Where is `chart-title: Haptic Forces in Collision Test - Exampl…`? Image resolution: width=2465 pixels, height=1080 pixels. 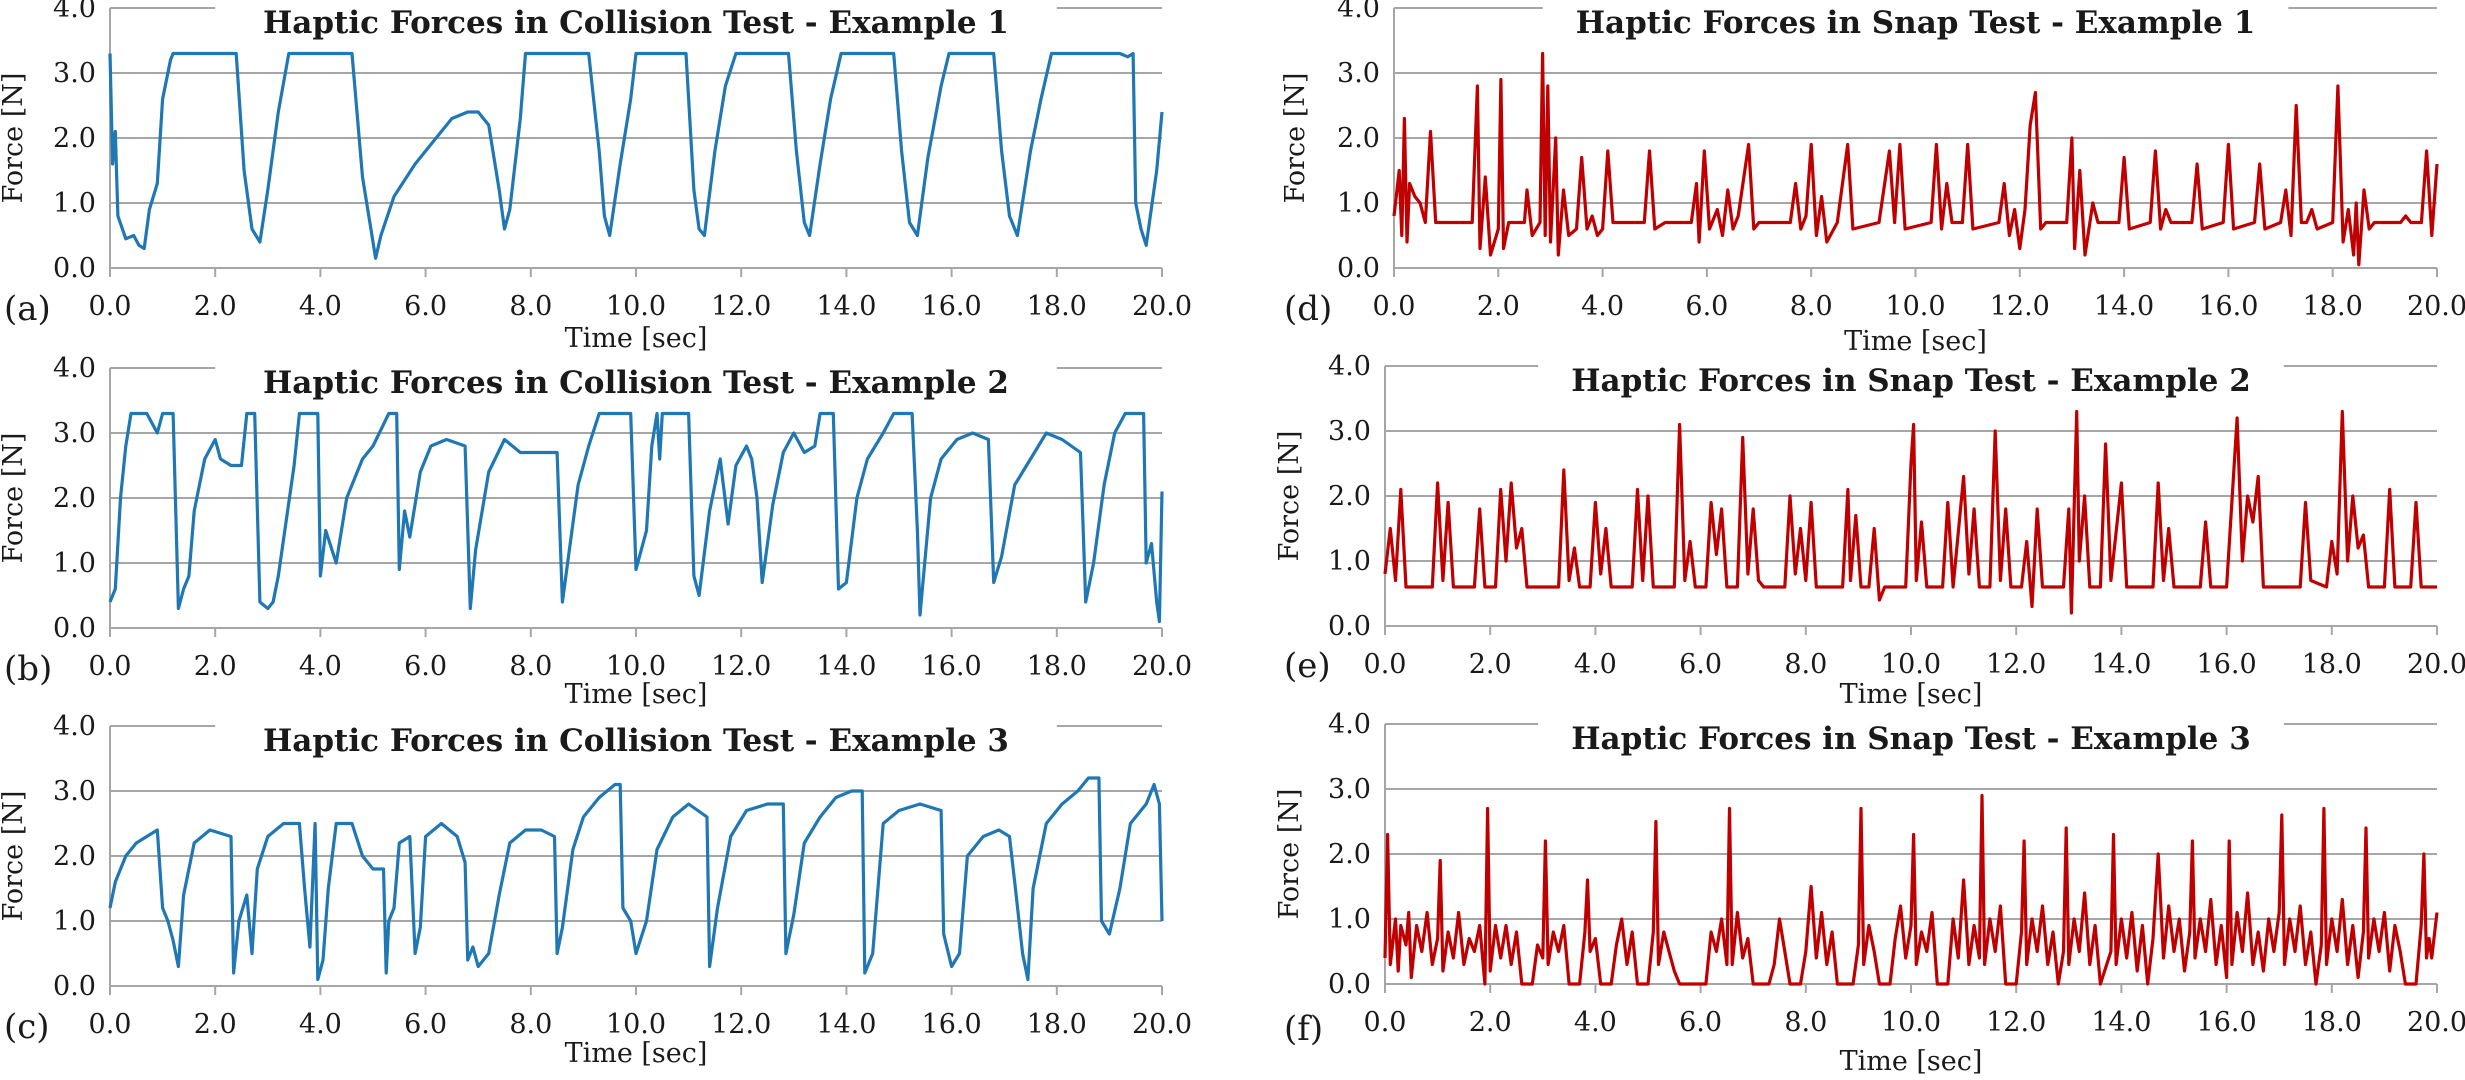 chart-title: Haptic Forces in Collision Test - Exampl… is located at coordinates (636, 23).